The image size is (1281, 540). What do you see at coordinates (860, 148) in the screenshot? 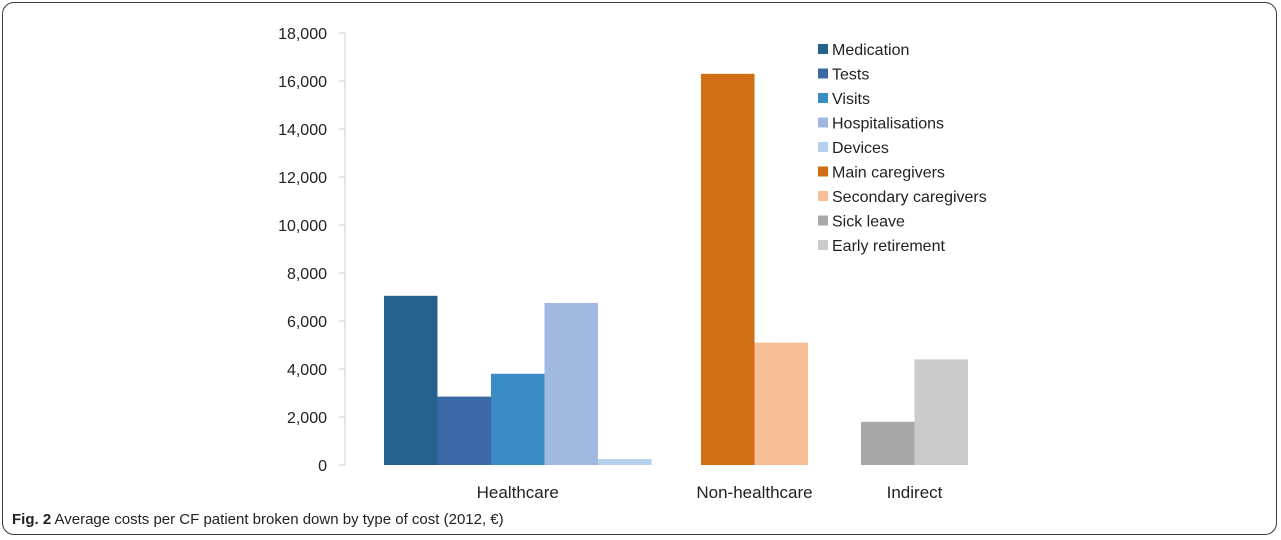
I see `legend-label: Devices` at bounding box center [860, 148].